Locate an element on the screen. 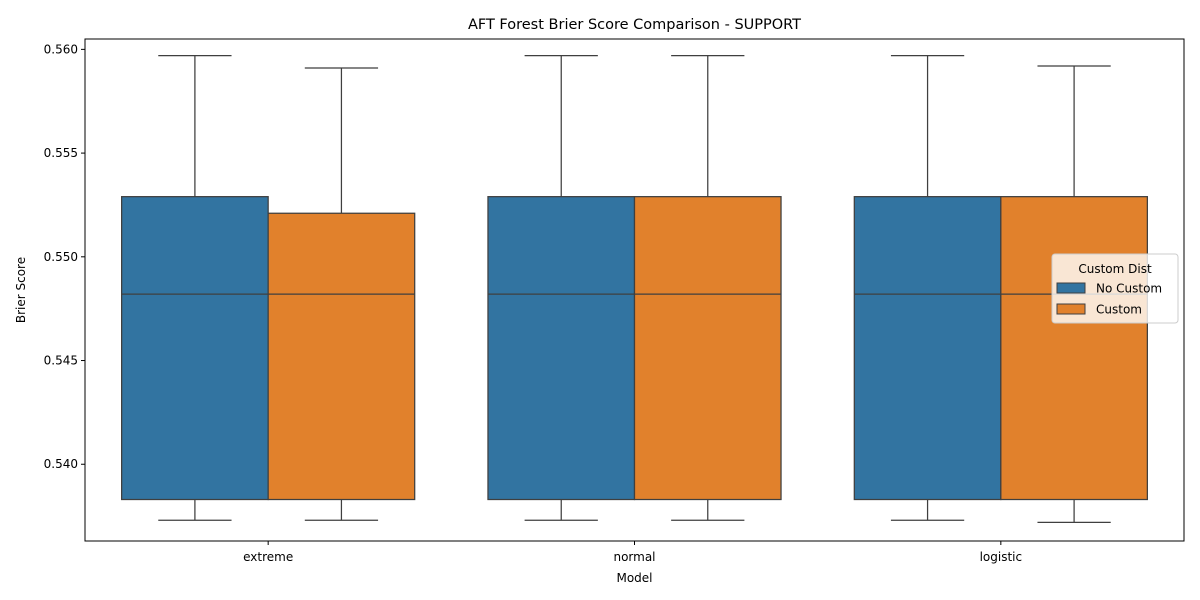 This screenshot has height=600, width=1200. box-normal-no-custom is located at coordinates (561, 287).